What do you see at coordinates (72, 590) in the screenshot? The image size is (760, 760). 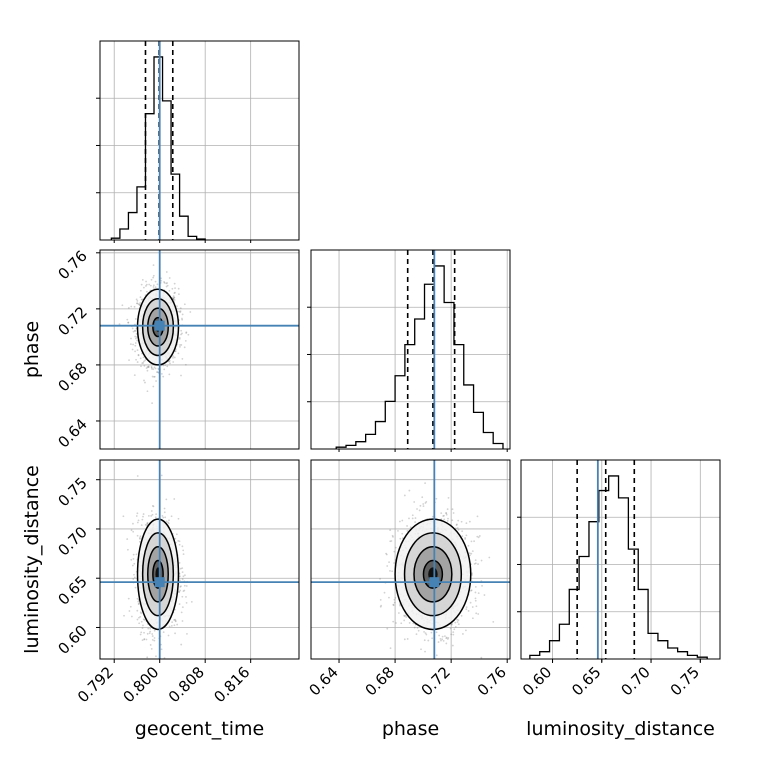 I see `tick-label-luminosity_distance: 0.65` at bounding box center [72, 590].